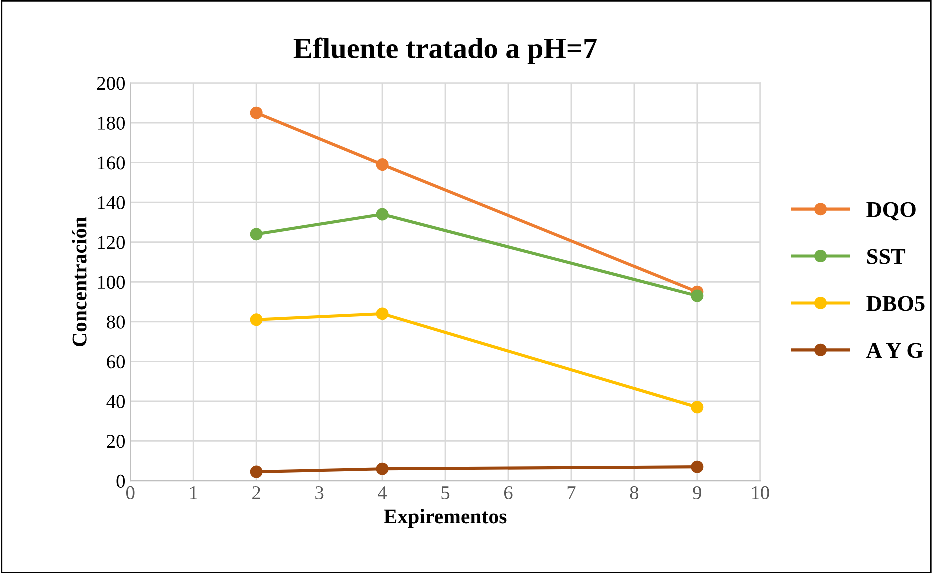  Describe the element at coordinates (112, 203) in the screenshot. I see `y-tick-label: 140` at that location.